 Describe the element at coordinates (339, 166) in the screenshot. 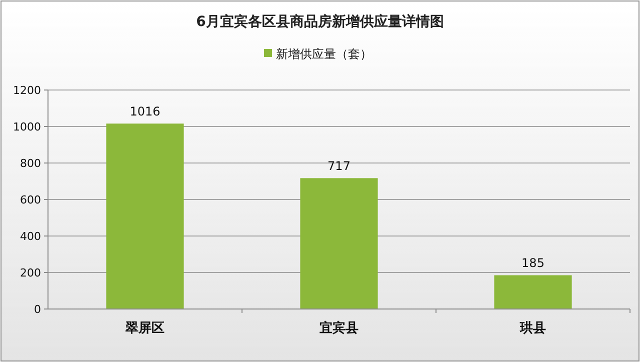

I see `data-label: 717` at that location.